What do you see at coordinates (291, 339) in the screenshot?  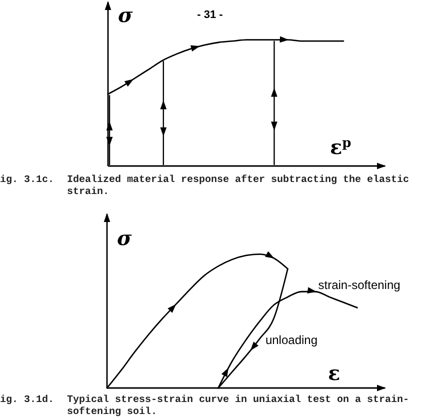 I see `annotation: unloading` at bounding box center [291, 339].